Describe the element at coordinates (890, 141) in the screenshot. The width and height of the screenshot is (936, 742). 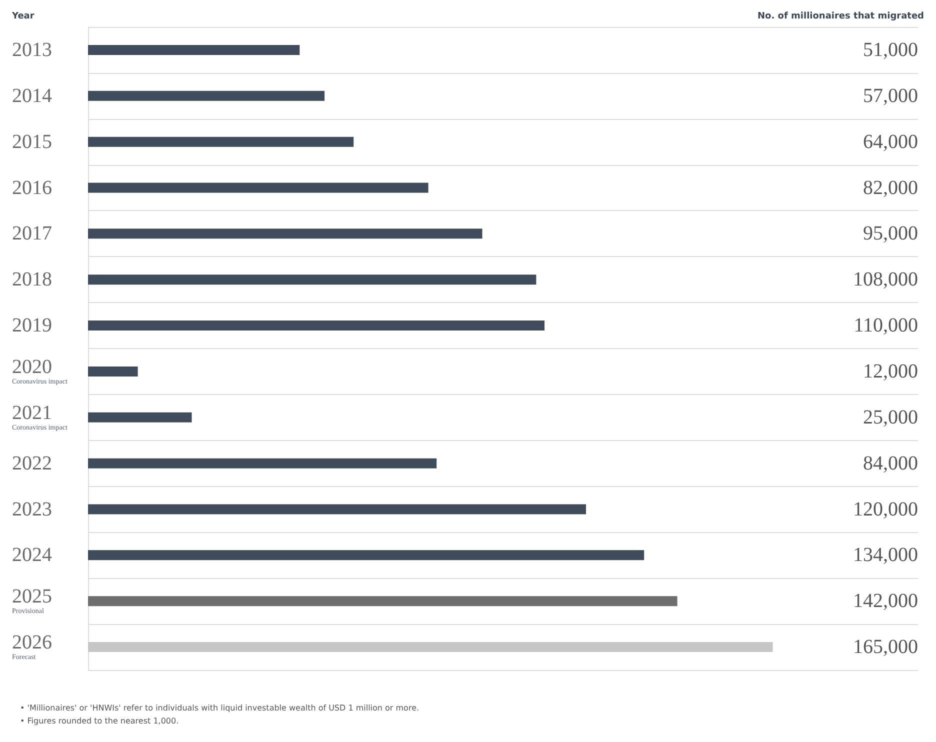
I see `data-label: 64,000` at that location.